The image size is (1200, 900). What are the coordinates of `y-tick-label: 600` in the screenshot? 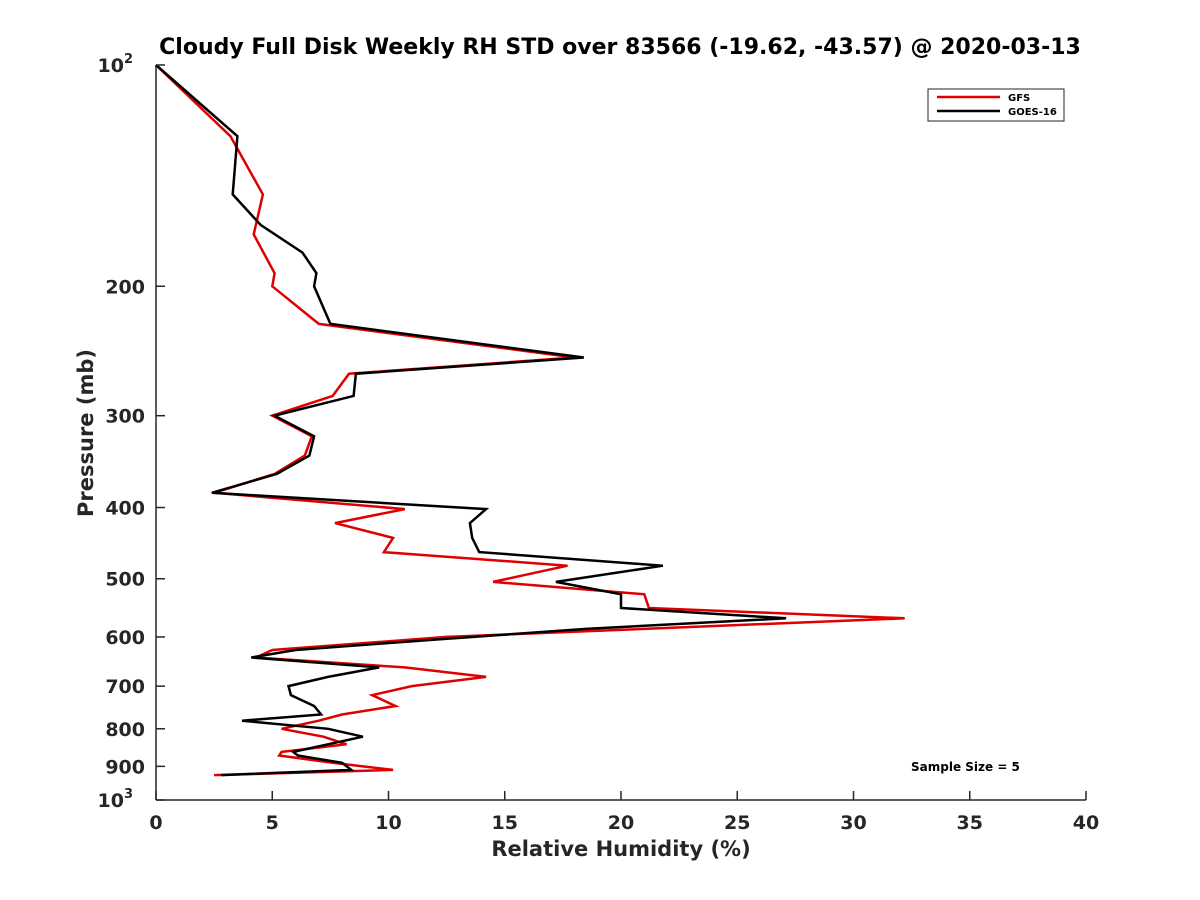 It's located at (125, 638).